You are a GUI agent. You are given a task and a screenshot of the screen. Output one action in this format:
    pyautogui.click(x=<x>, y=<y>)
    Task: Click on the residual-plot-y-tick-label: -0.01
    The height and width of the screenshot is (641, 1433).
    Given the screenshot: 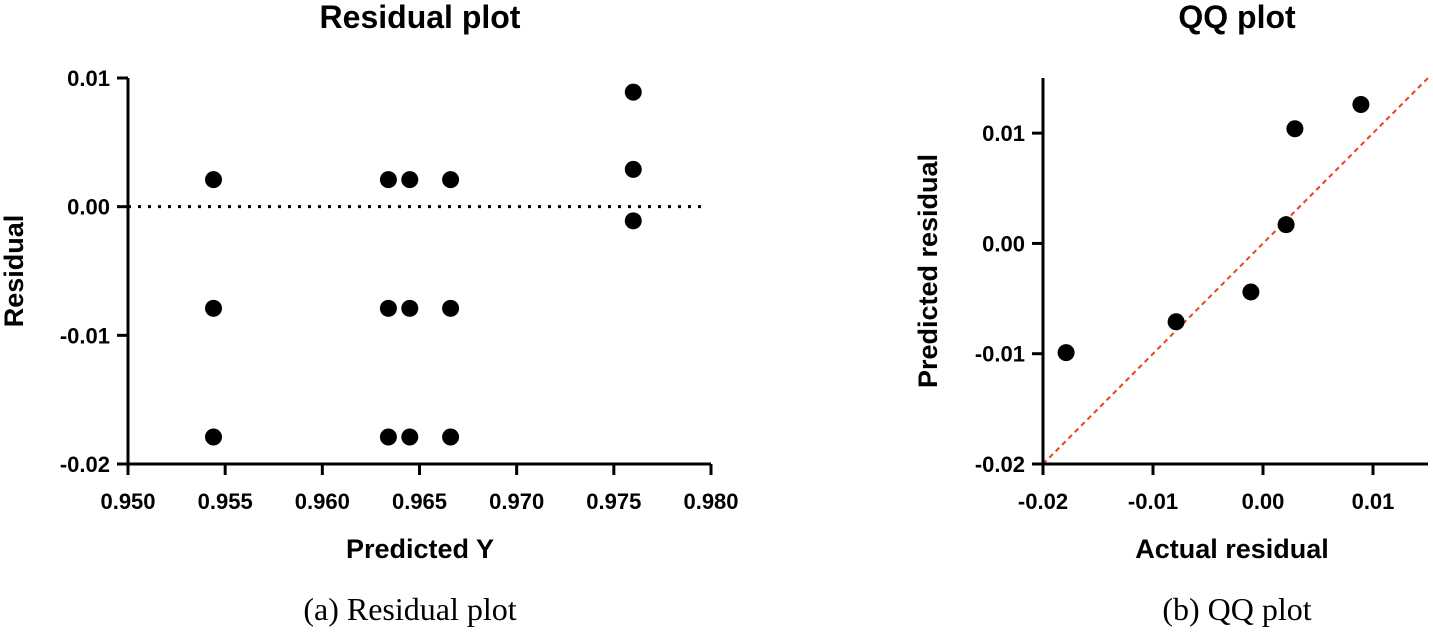 What is the action you would take?
    pyautogui.click(x=85, y=335)
    